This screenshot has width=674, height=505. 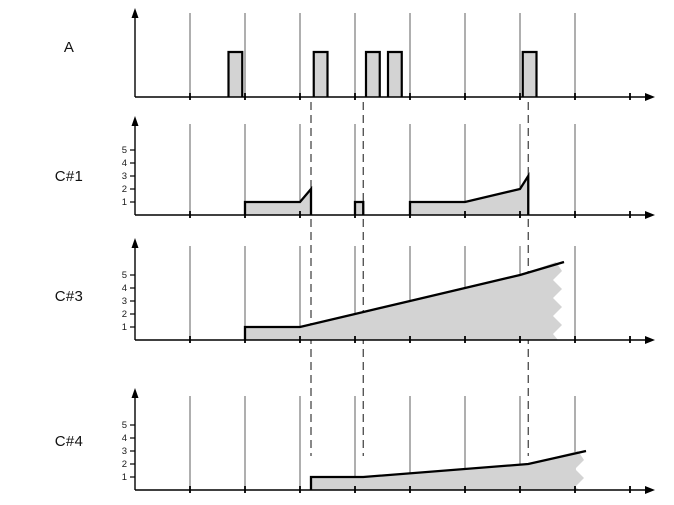 I want to click on step-series-C#4, so click(x=448, y=469).